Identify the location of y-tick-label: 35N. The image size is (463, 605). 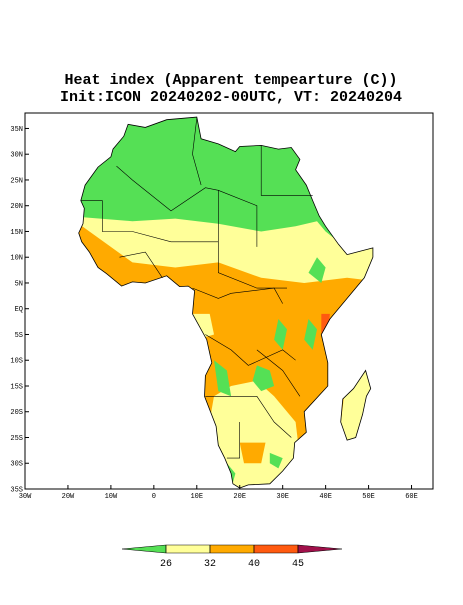
(16, 130).